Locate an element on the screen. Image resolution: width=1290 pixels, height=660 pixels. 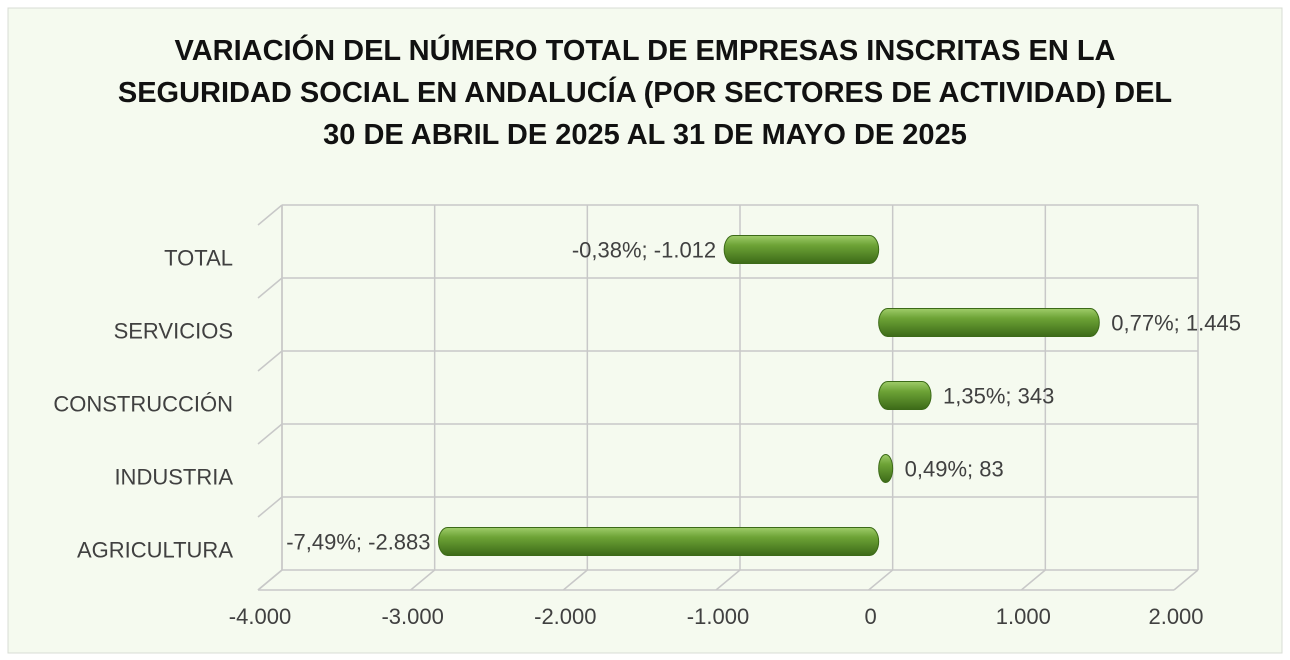
x-tick-label: -2.000 is located at coordinates (565, 616).